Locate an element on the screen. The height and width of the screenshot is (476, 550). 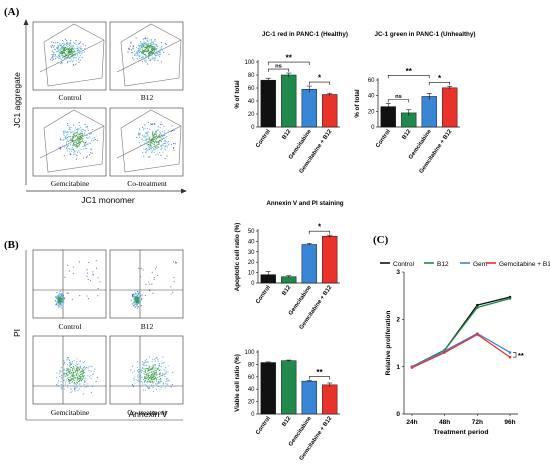
y-axis-label: Apoptotic cell ratio (%) is located at coordinates (237, 257).